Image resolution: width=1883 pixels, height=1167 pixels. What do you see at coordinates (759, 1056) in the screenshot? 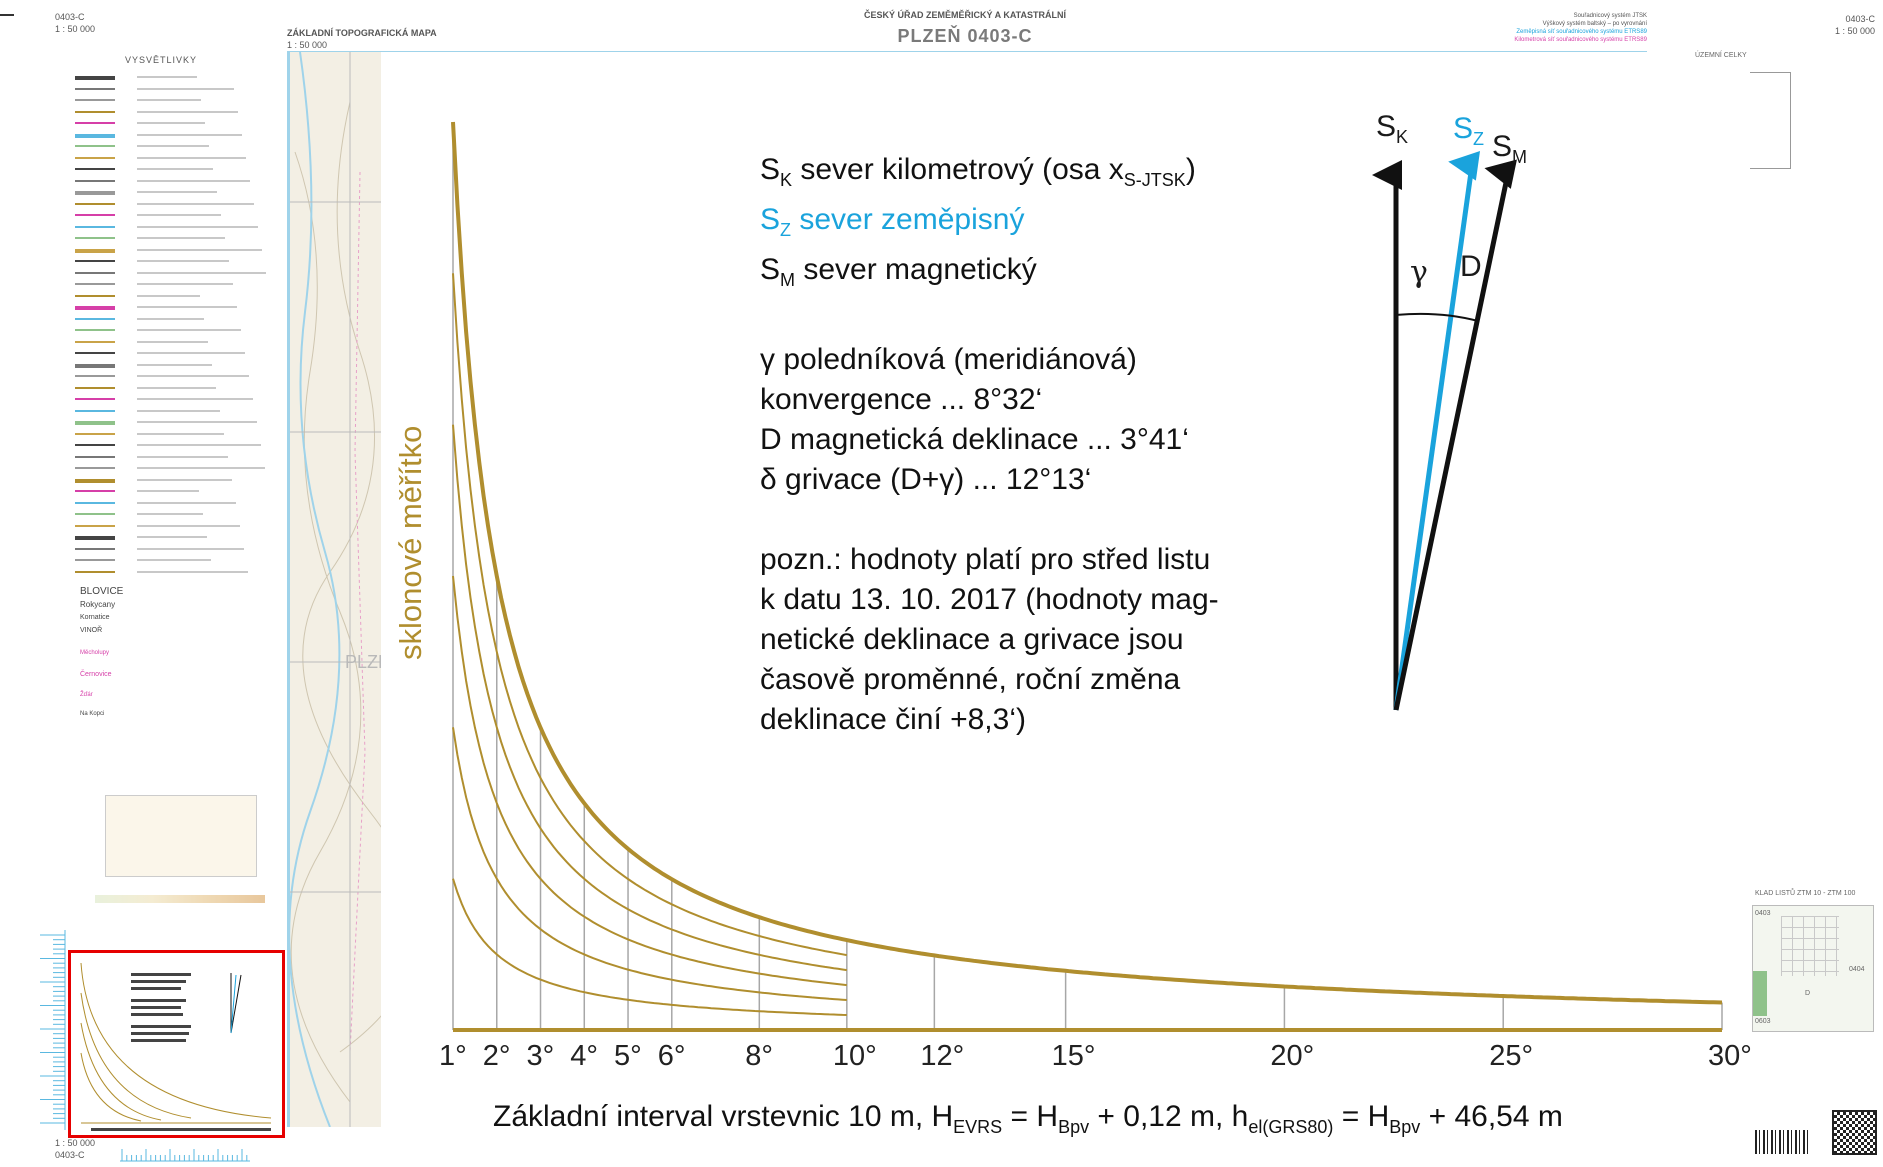
I see `slope-tick-label-8: 8°` at bounding box center [759, 1056].